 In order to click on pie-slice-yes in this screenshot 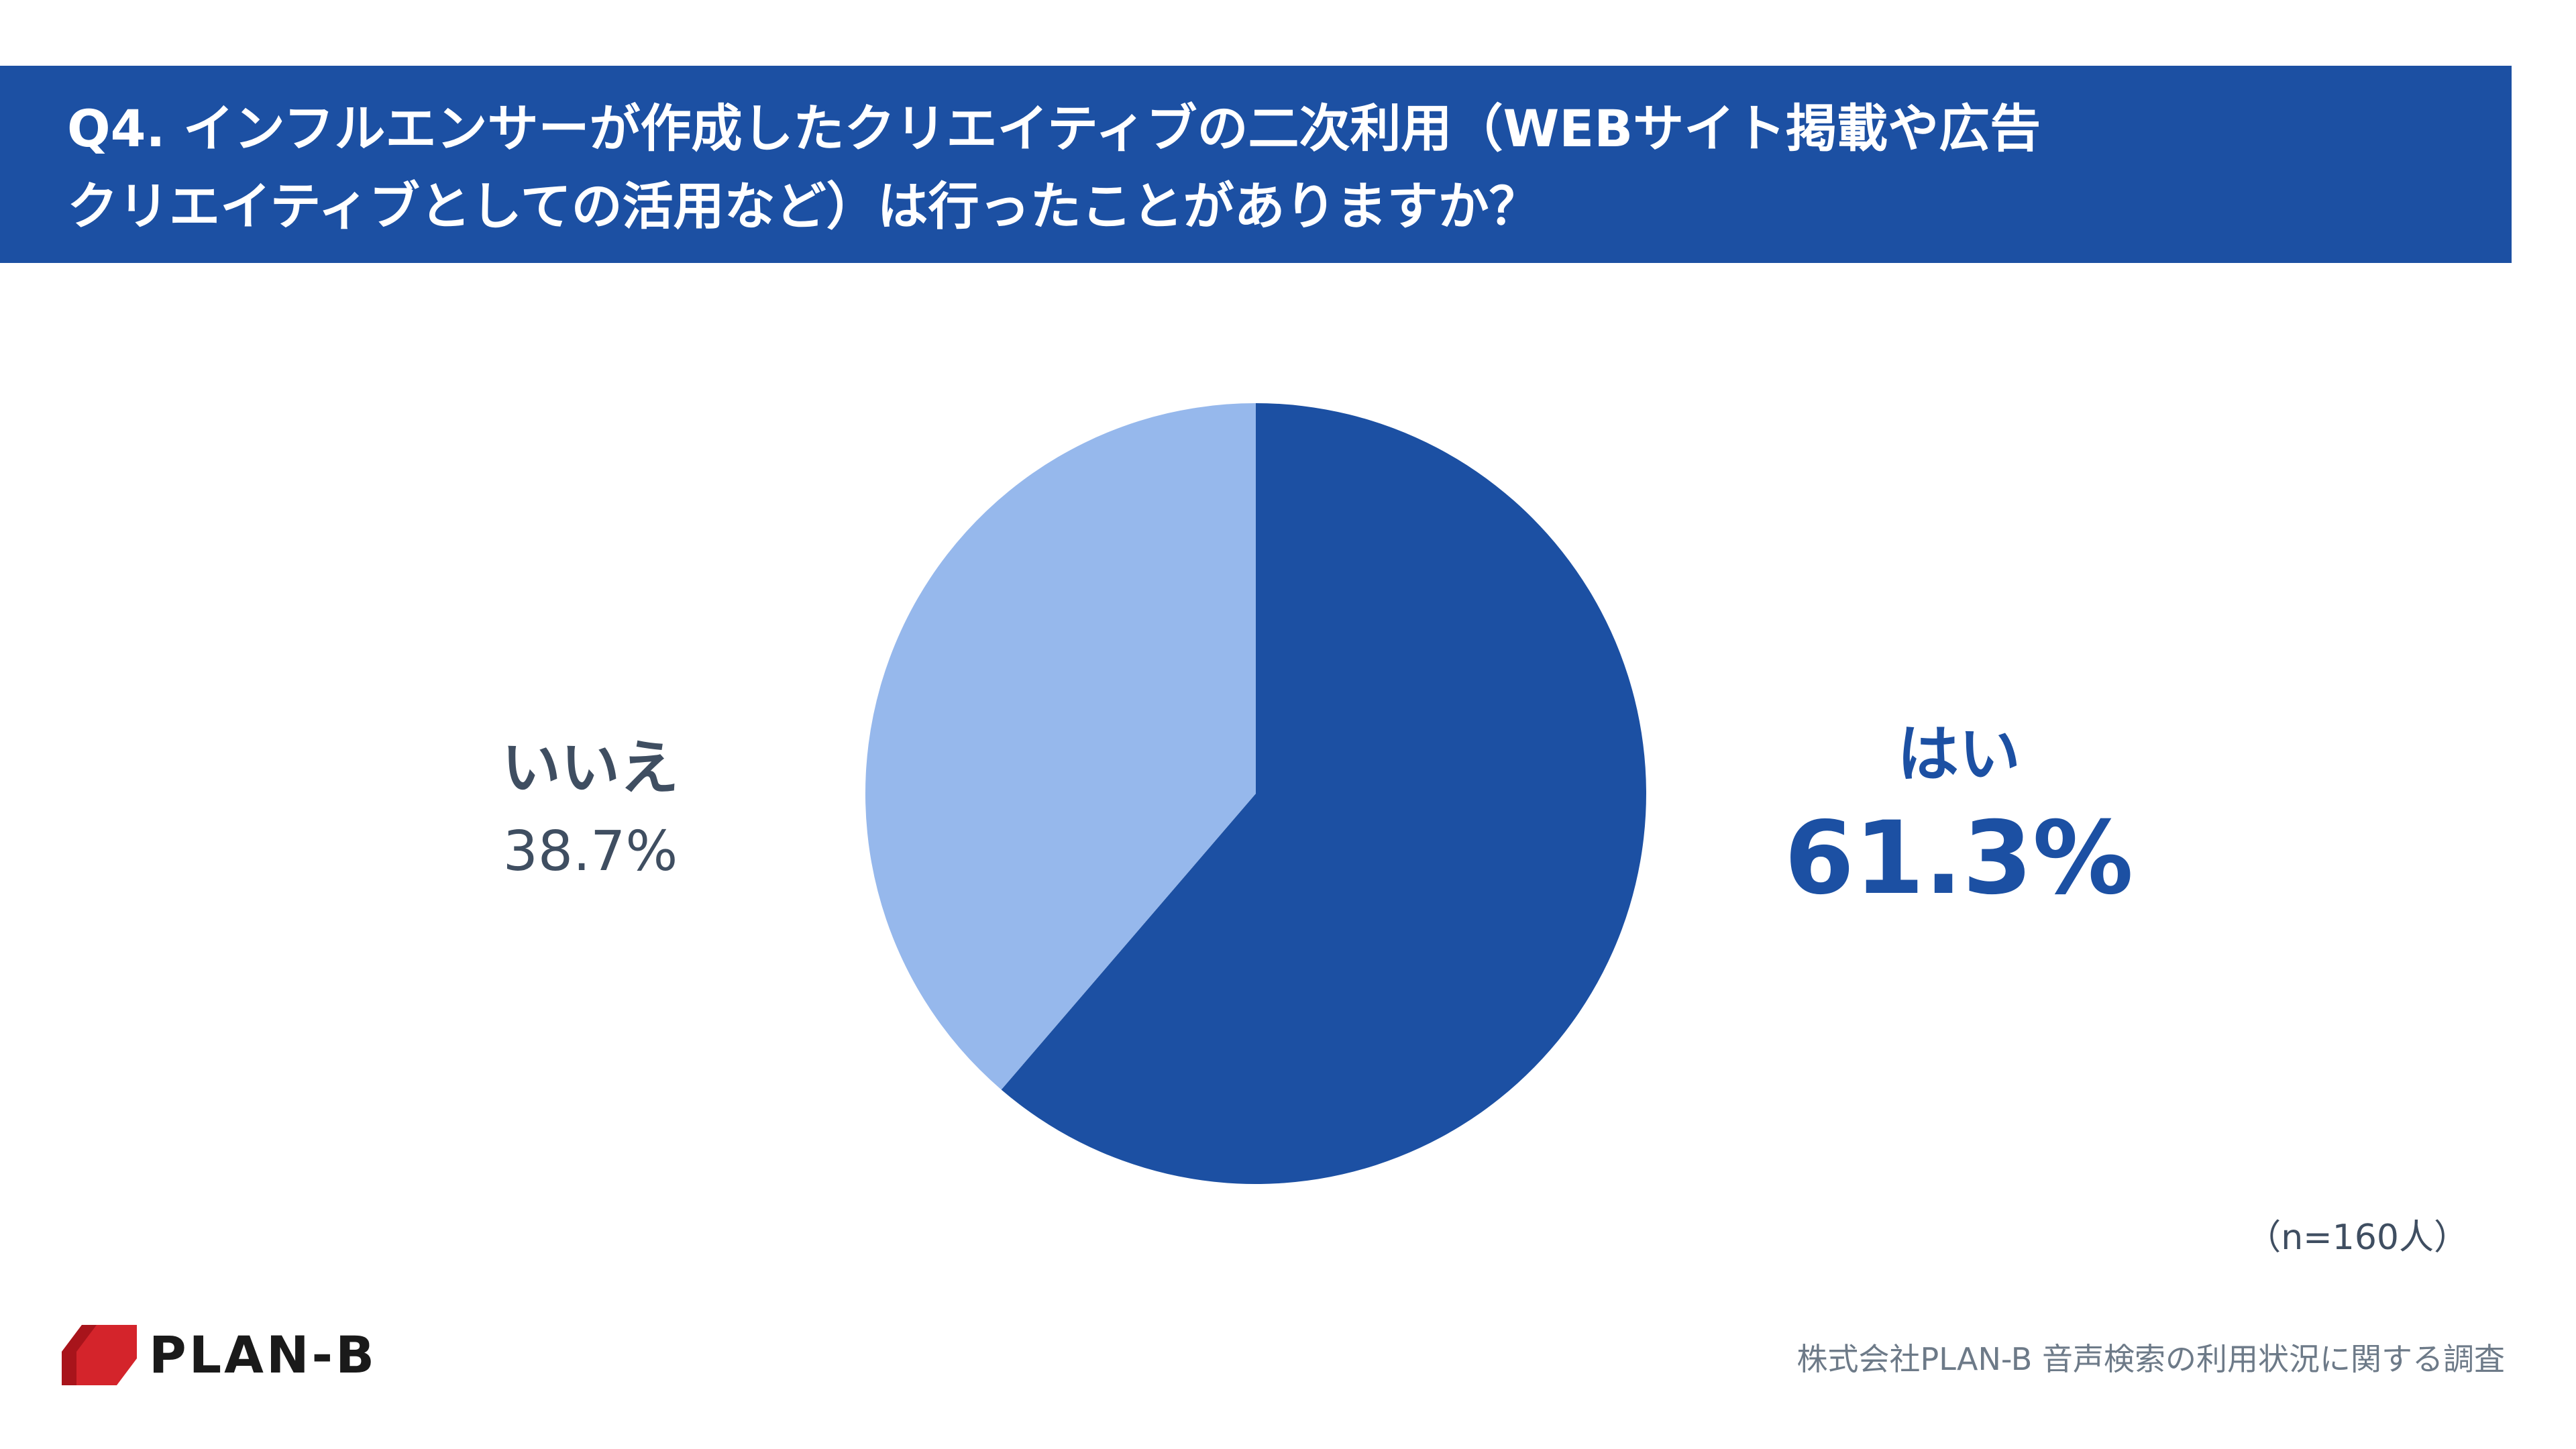, I will do `click(1323, 793)`.